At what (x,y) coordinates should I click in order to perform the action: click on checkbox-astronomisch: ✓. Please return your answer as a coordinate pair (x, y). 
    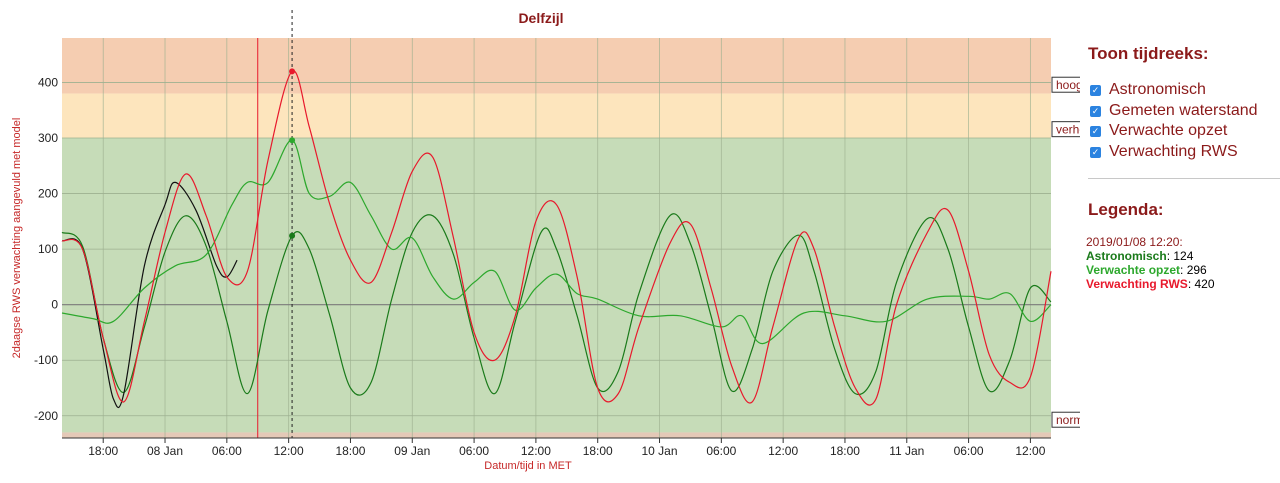
    Looking at the image, I should click on (1095, 90).